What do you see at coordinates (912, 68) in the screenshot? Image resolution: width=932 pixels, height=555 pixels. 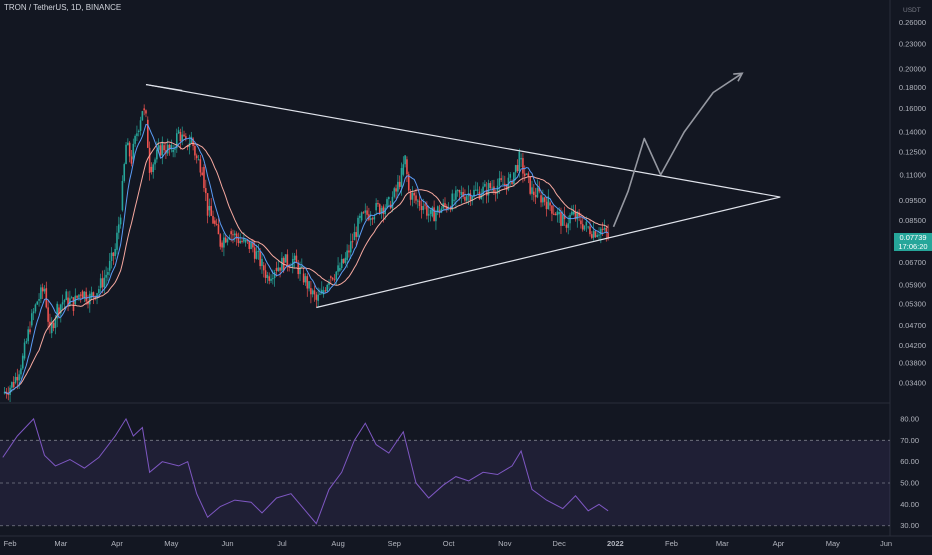 I see `price-tick-label: 0.20000` at bounding box center [912, 68].